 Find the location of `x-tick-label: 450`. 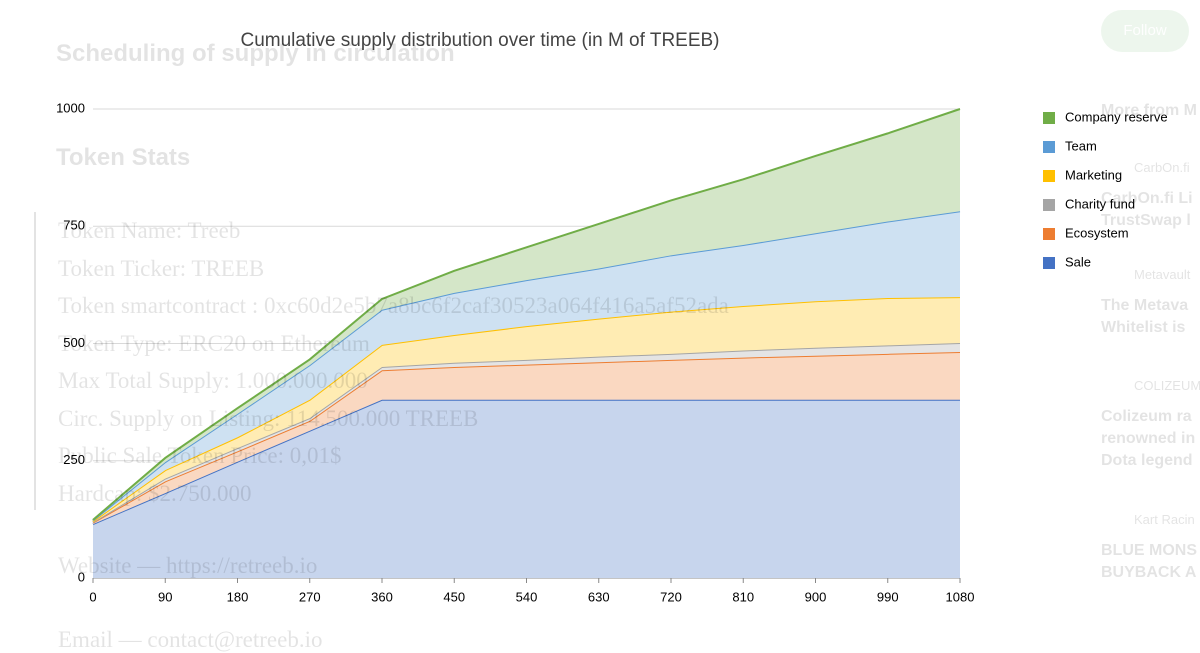

x-tick-label: 450 is located at coordinates (454, 596).